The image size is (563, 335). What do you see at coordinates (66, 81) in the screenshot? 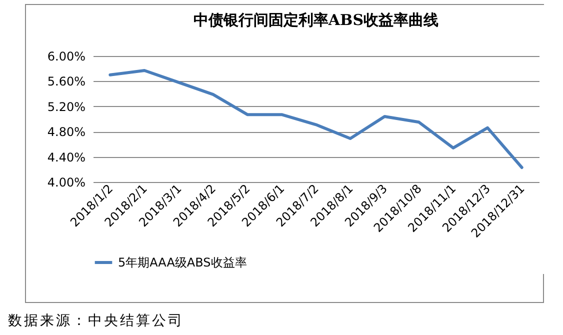
I see `y-tick-label: 5.60%` at bounding box center [66, 81].